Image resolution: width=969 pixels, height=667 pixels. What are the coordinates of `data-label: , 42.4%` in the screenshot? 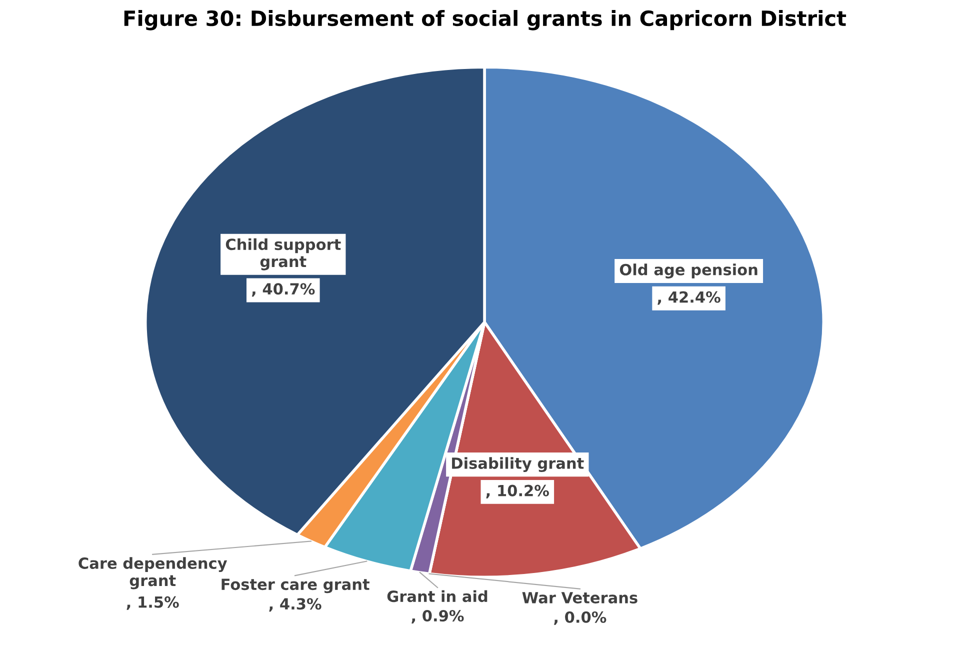 It's located at (689, 298).